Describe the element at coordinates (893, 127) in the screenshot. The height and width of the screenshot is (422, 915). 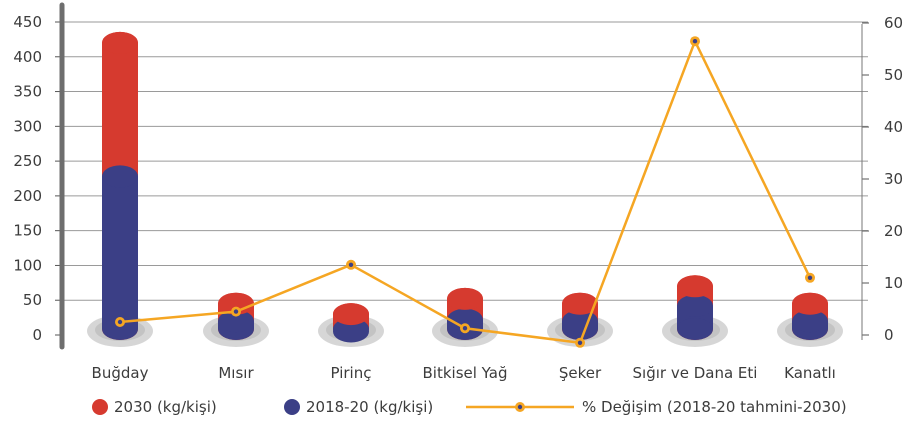
I see `right-tick-label: 40` at that location.